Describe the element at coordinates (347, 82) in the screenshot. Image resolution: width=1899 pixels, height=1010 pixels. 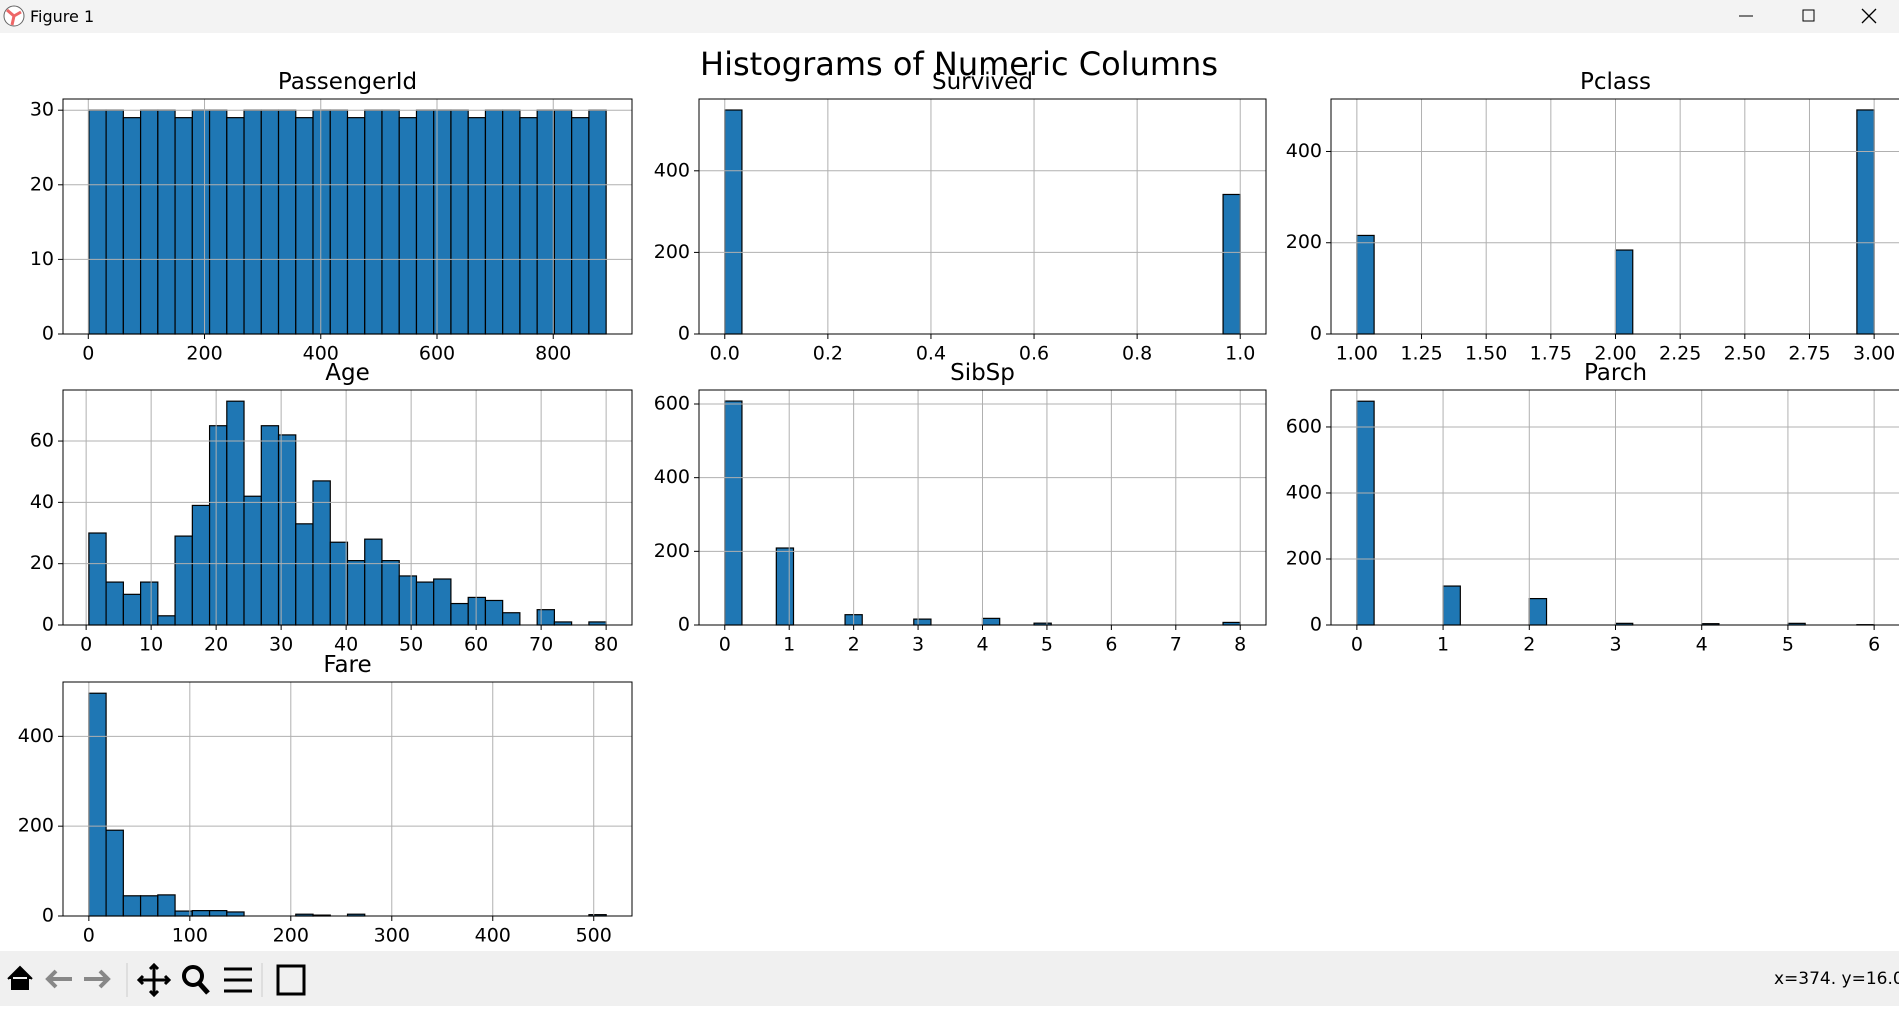
I see `subplot-title: PassengerId` at that location.